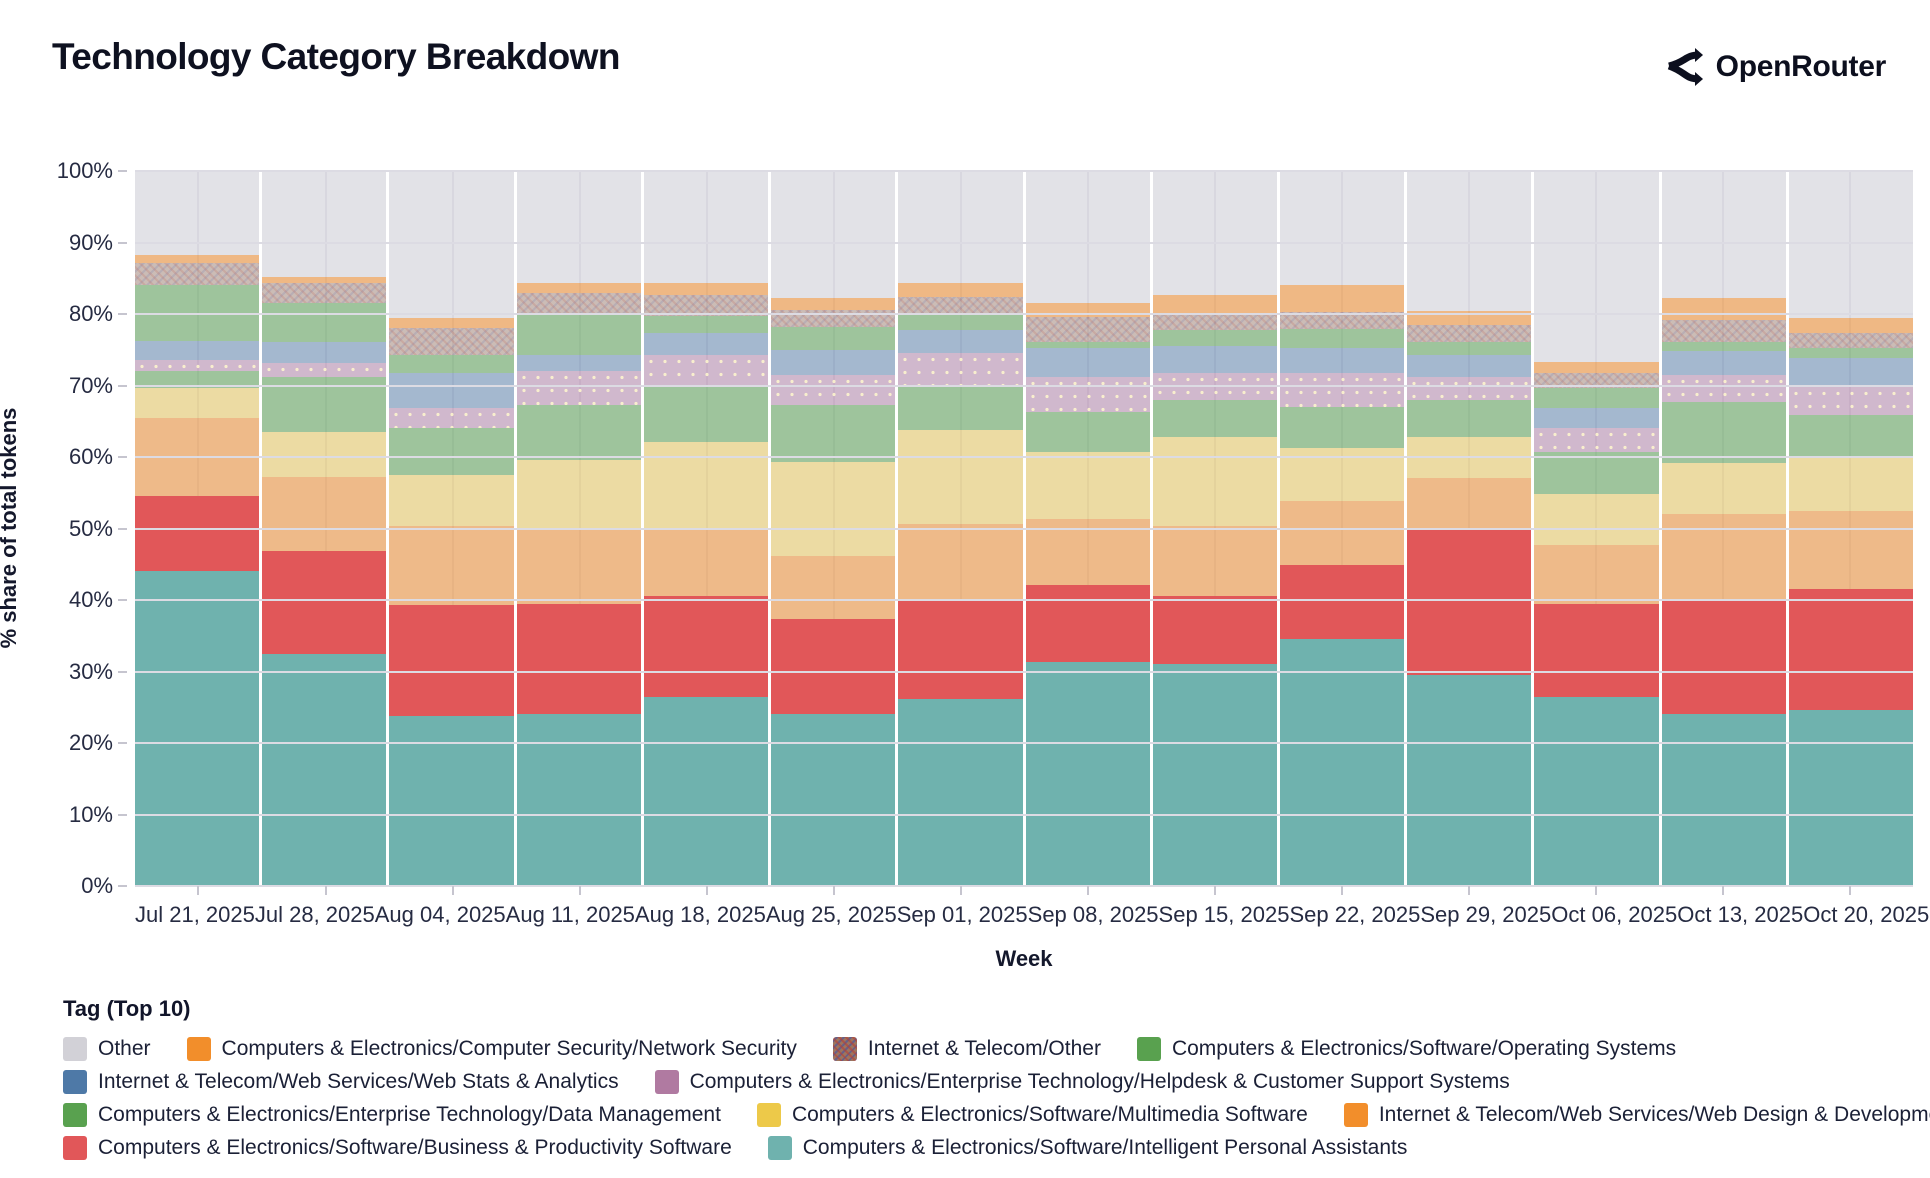 Image resolution: width=1930 pixels, height=1178 pixels. What do you see at coordinates (966, 1049) in the screenshot?
I see `legend-item-internet-telecom-other: Internet & Telecom/Other` at bounding box center [966, 1049].